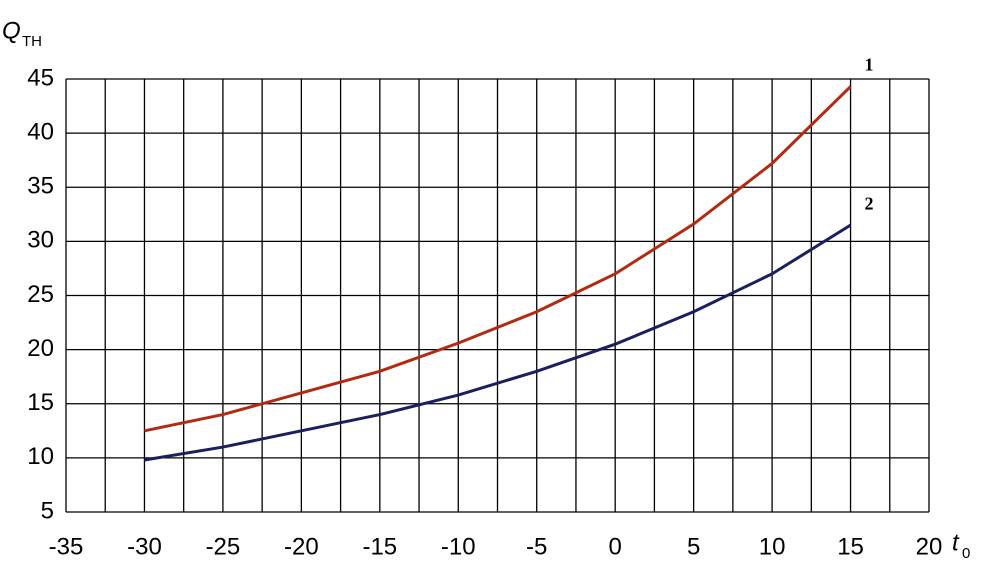 The width and height of the screenshot is (981, 577). I want to click on x-tick-label: 5, so click(693, 546).